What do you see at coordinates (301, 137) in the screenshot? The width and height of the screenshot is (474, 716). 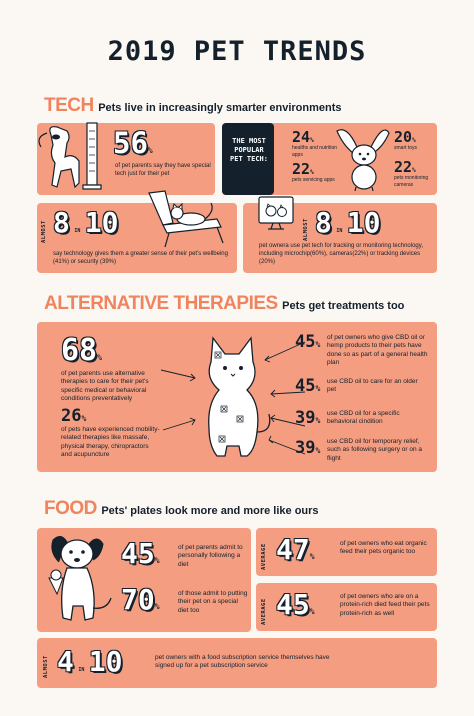 I see `popular-item-1-value: 24` at bounding box center [301, 137].